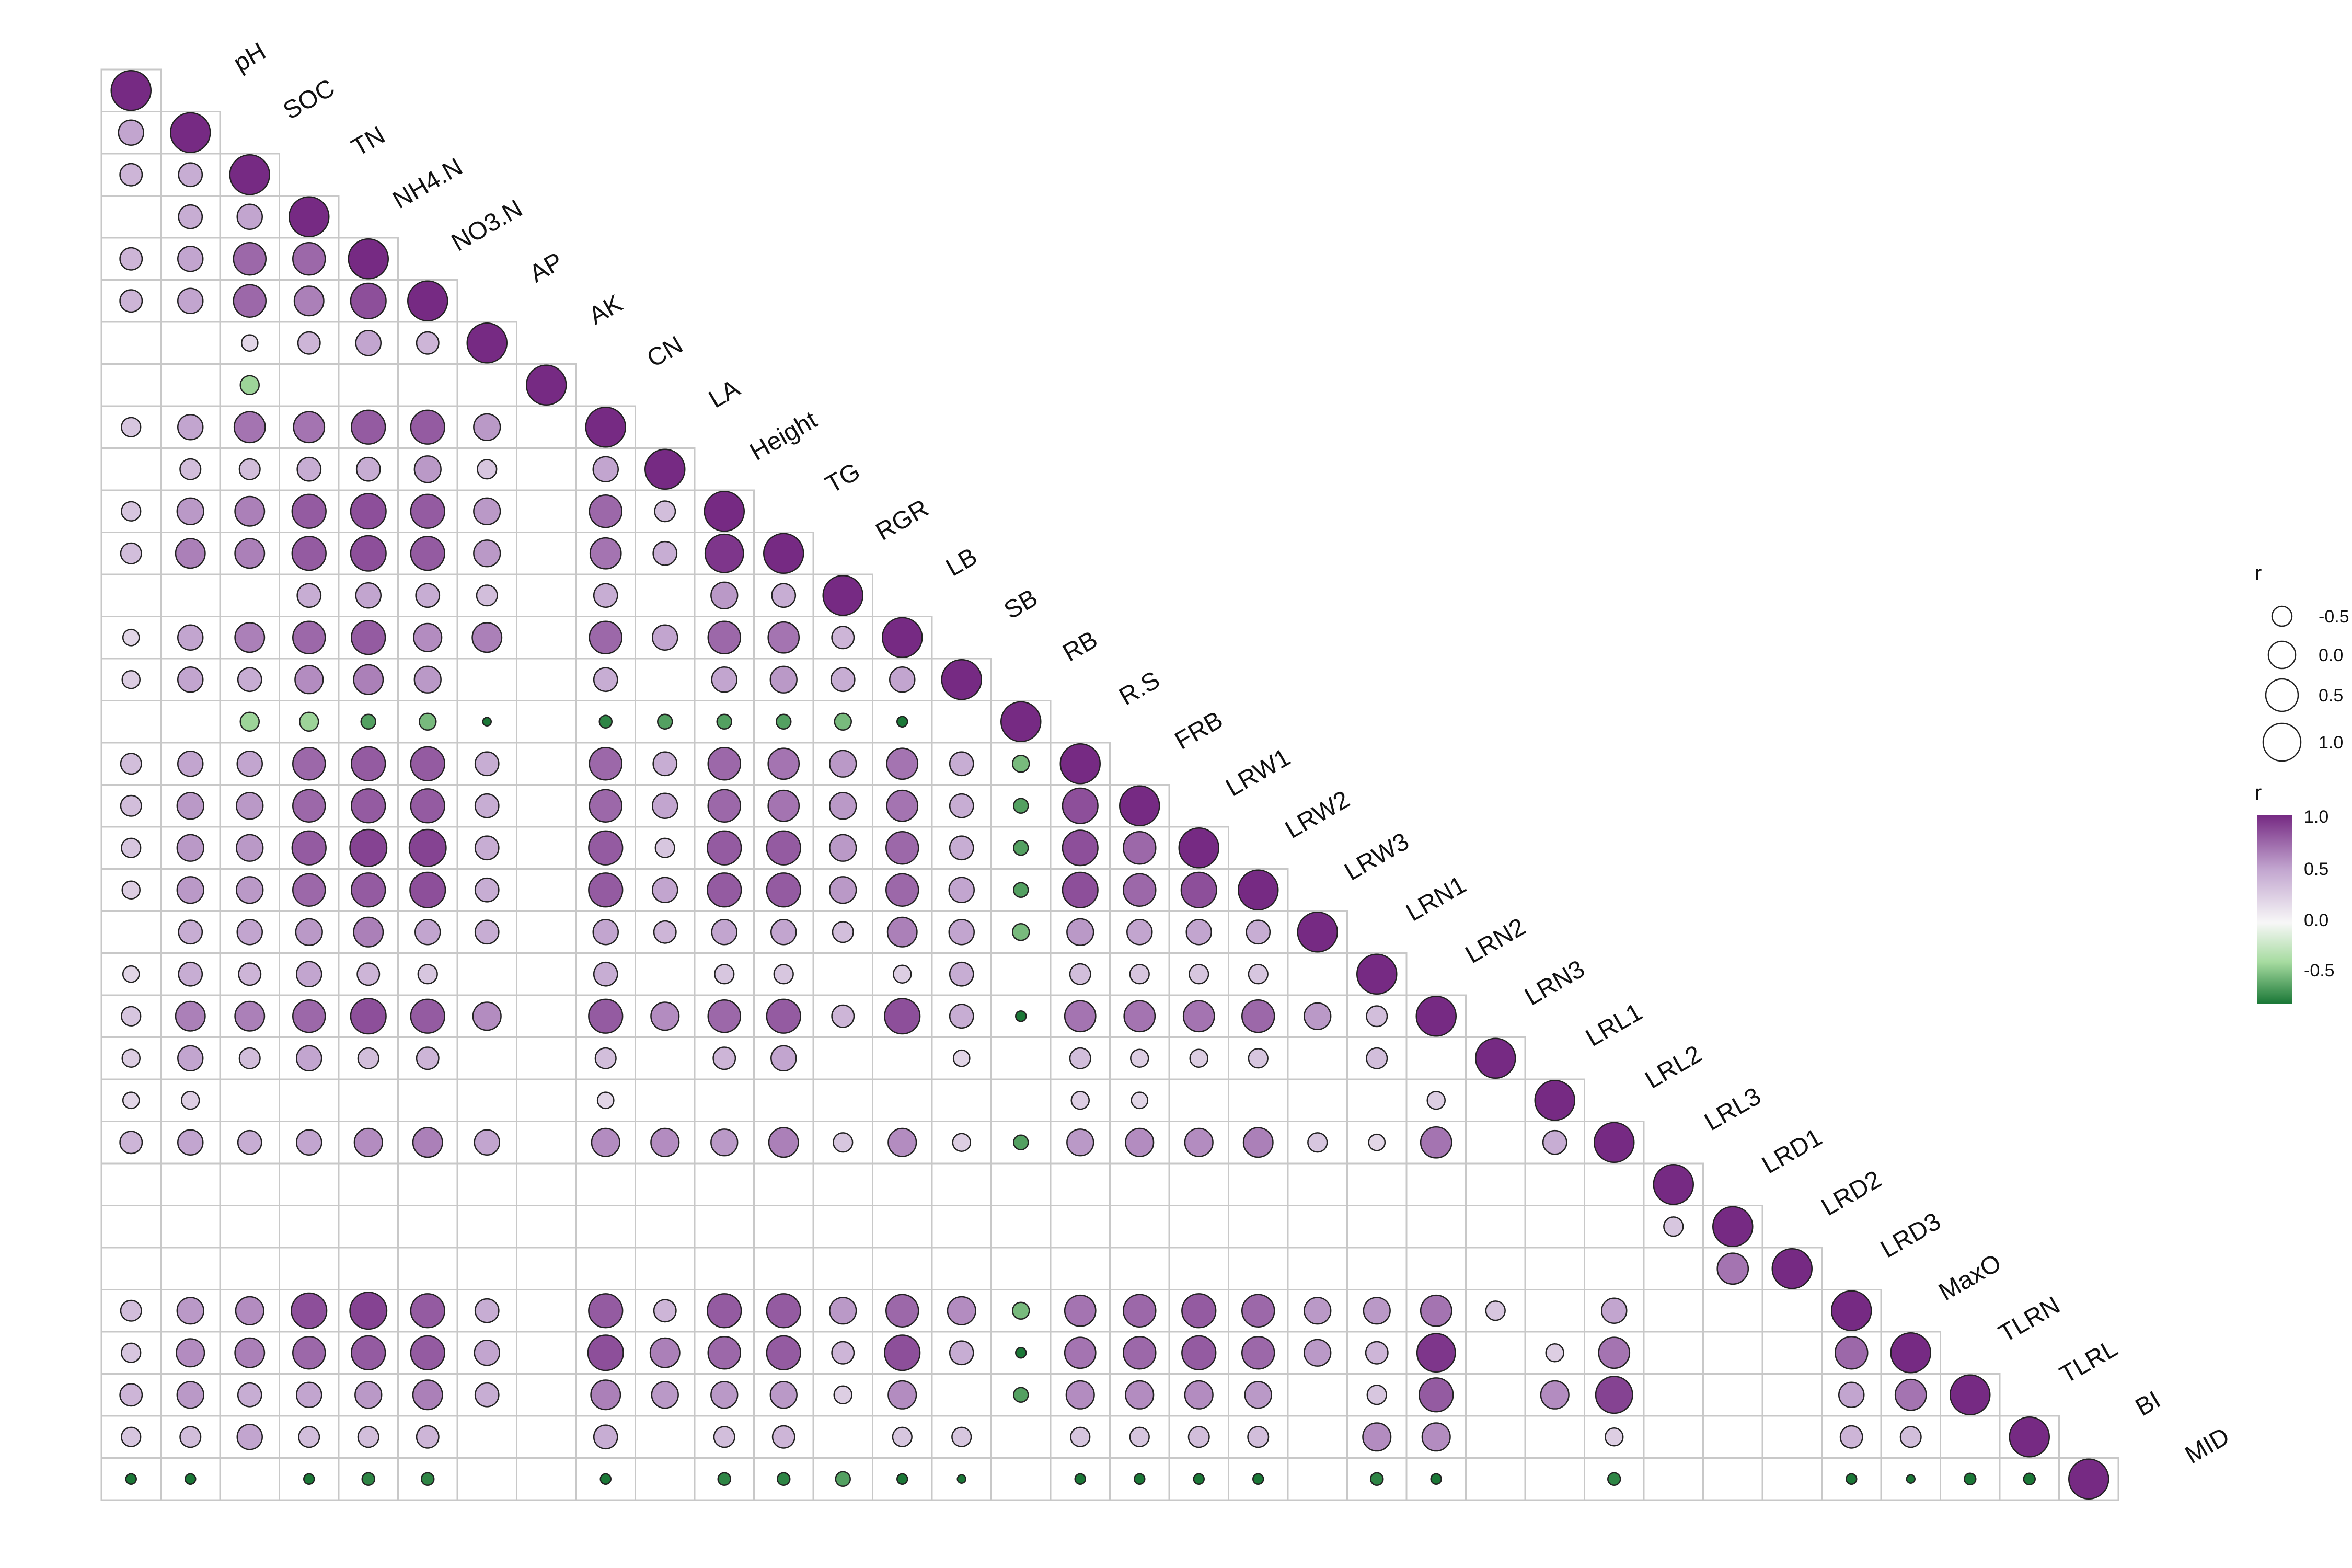 Image resolution: width=2352 pixels, height=1568 pixels. Describe the element at coordinates (250, 1016) in the screenshot. I see `corr-dot-LRN3-TN` at that location.